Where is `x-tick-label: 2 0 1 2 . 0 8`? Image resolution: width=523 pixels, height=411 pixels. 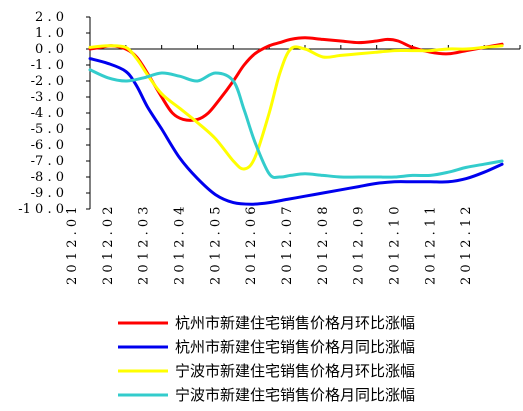 x-tick-label: 2 0 1 2 . 0 8 is located at coordinates (323, 245).